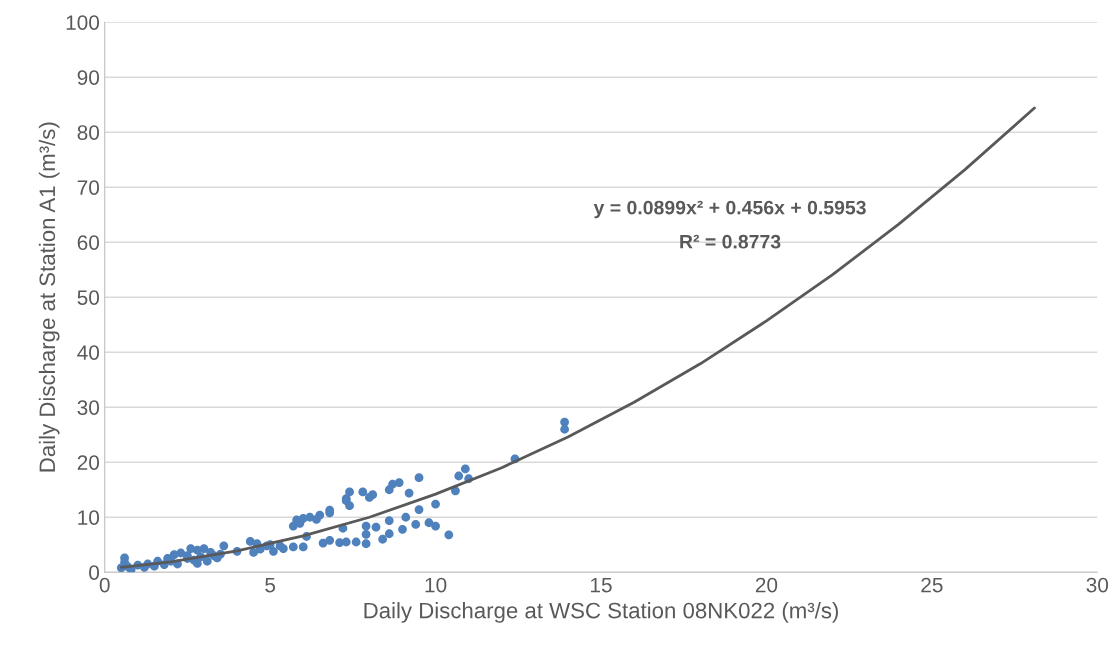 The image size is (1114, 654). I want to click on y-tick-label: 10, so click(89, 517).